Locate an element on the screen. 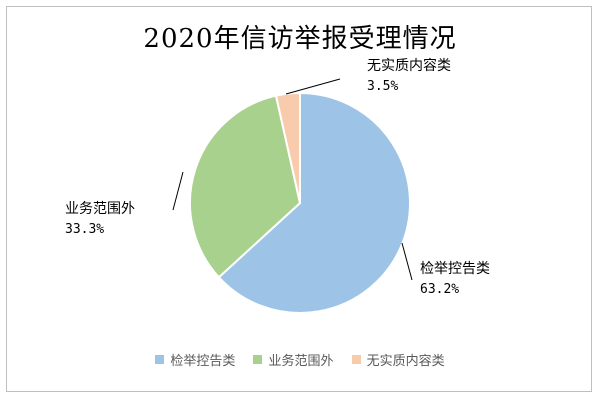 This screenshot has width=600, height=400. legend-item-2: 无实质内容类 is located at coordinates (398, 359).